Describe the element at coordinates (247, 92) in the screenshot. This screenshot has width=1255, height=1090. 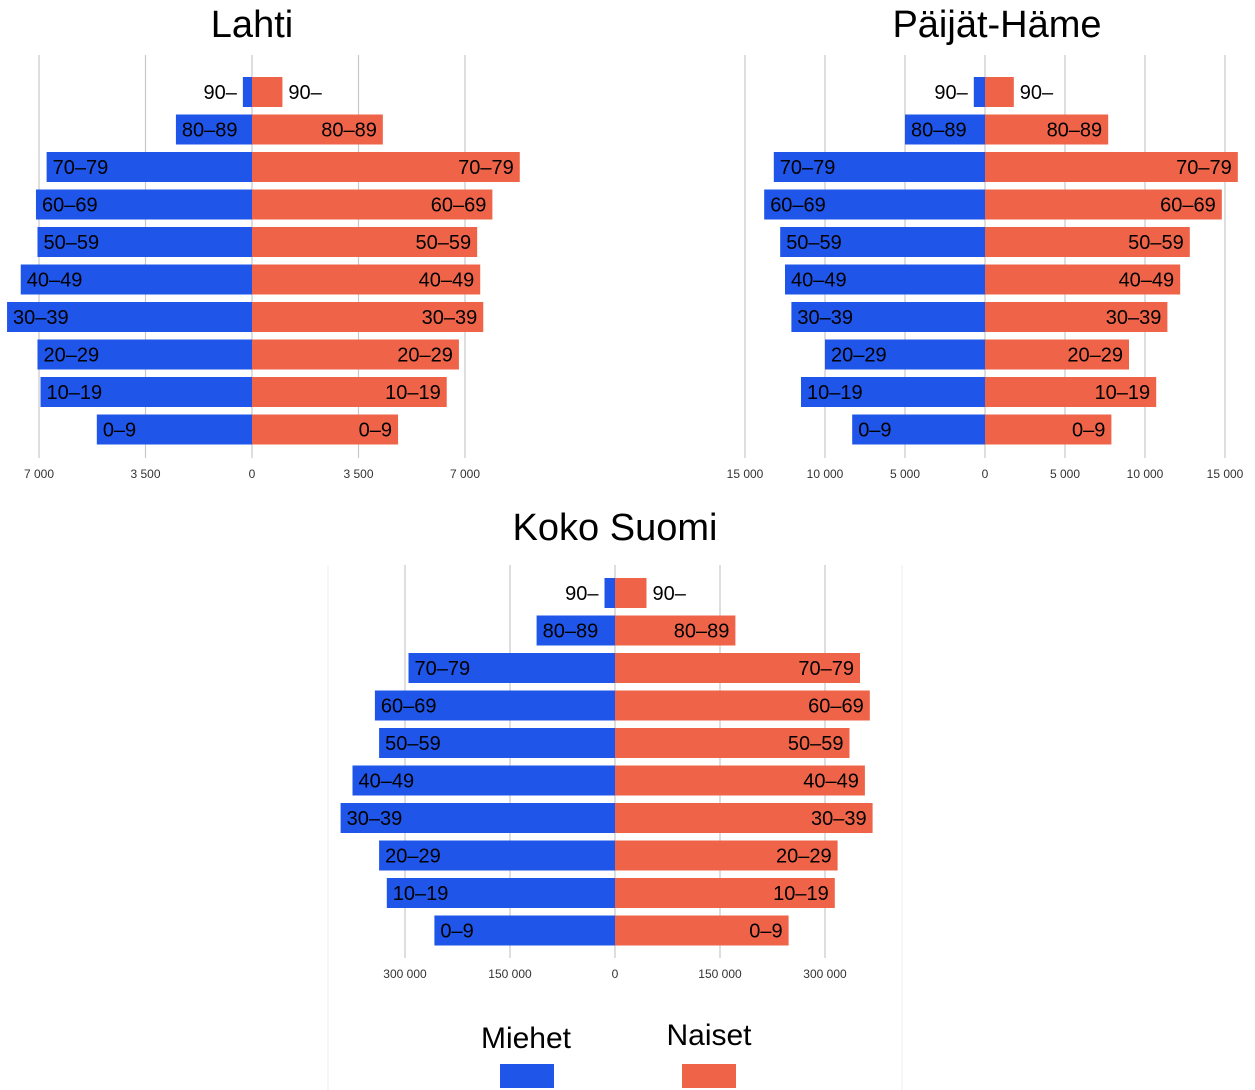
I see `bar-miehet-90-` at that location.